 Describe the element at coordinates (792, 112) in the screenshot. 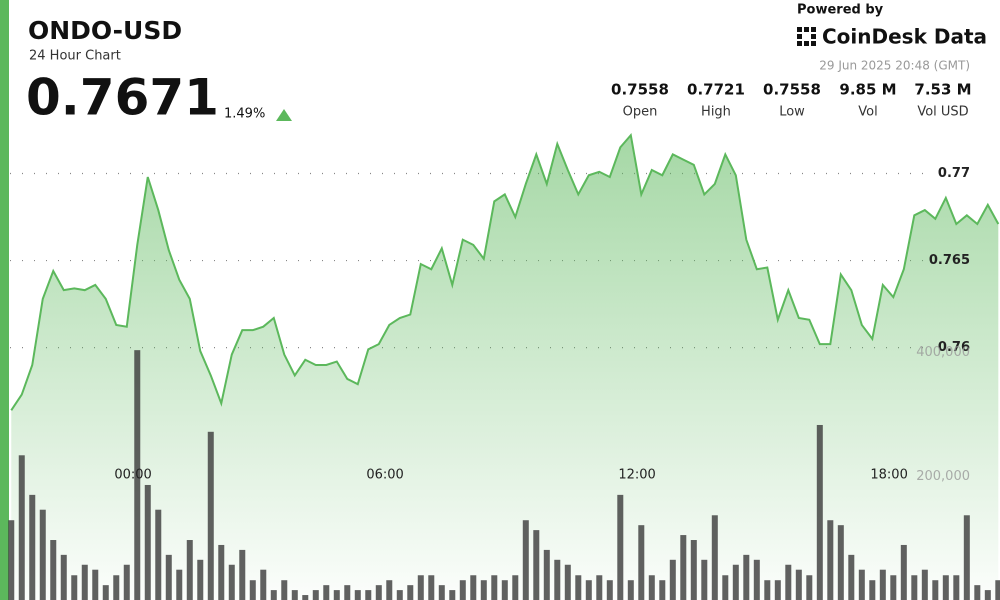

I see `stat-label: Low` at that location.